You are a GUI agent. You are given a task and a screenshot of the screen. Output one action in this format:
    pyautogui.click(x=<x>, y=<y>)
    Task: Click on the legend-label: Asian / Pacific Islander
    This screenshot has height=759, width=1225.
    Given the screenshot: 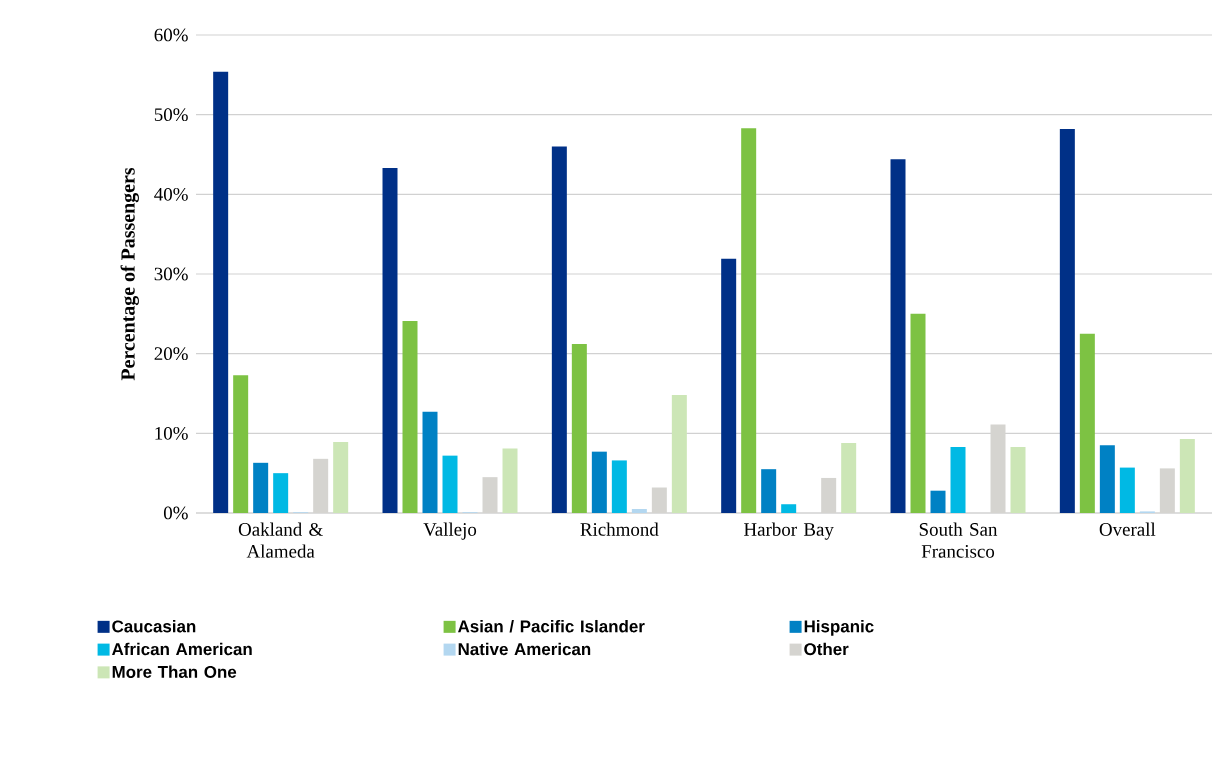 What is the action you would take?
    pyautogui.click(x=551, y=626)
    